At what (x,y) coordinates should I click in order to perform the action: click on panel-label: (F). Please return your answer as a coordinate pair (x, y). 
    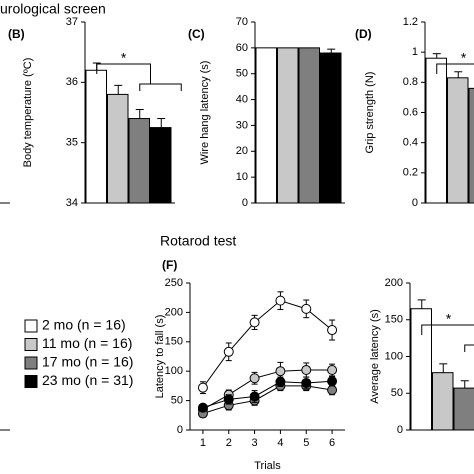
    Looking at the image, I should click on (169, 265).